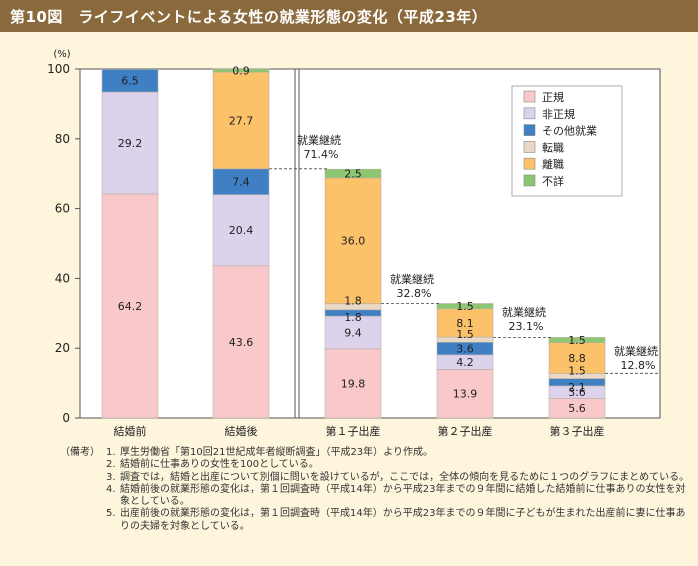  I want to click on figure-header: 第10図 ライフイベントによる女性の就業形態の変化（平成23年）, so click(349, 16).